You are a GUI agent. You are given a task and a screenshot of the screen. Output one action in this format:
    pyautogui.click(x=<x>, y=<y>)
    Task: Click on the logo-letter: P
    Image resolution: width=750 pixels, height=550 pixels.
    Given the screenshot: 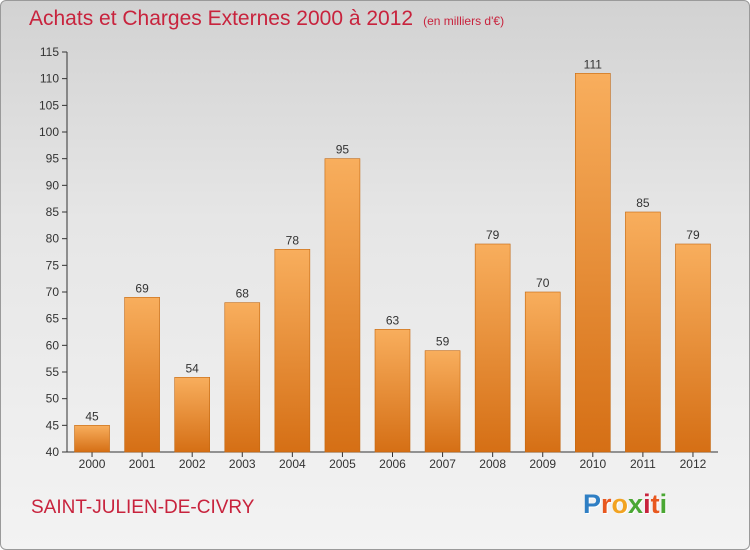 What is the action you would take?
    pyautogui.click(x=592, y=504)
    